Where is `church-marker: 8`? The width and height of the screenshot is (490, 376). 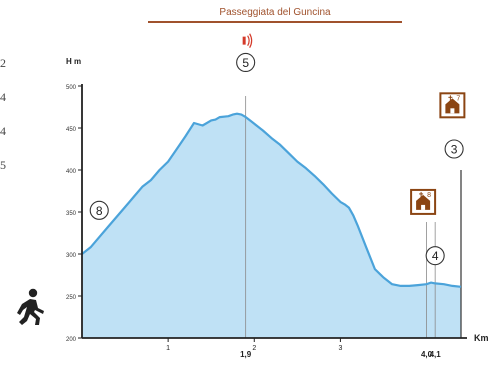 church-marker: 8 is located at coordinates (423, 201).